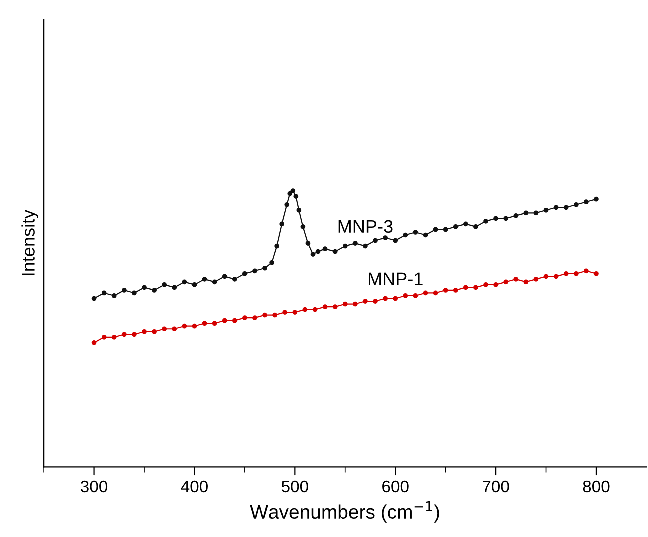 The image size is (648, 537). Describe the element at coordinates (94, 486) in the screenshot. I see `x-tick-label: 300` at that location.